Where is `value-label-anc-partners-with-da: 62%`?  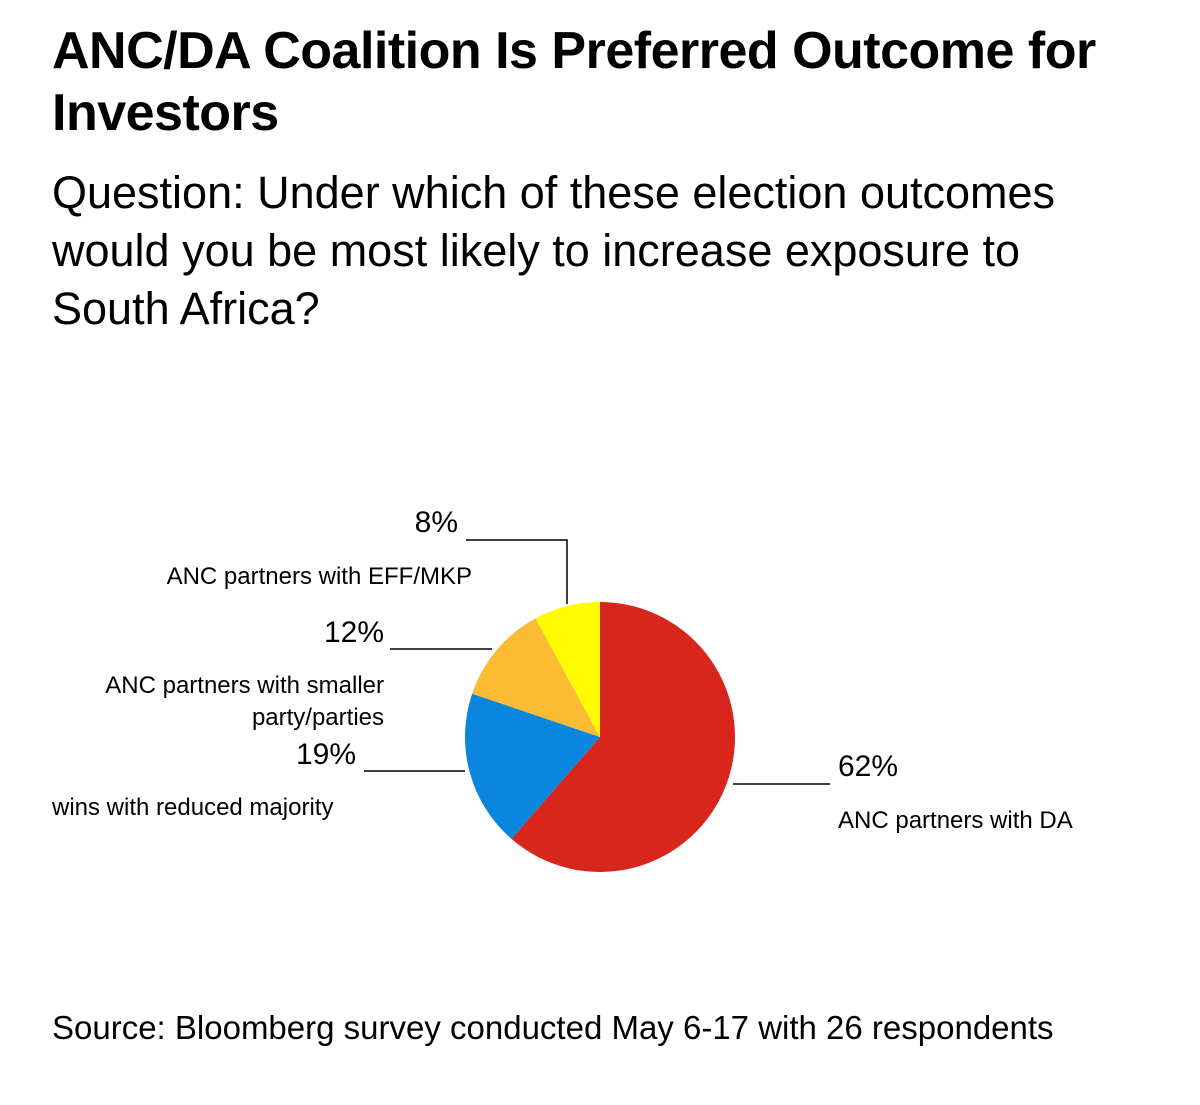 value-label-anc-partners-with-da: 62% is located at coordinates (868, 766).